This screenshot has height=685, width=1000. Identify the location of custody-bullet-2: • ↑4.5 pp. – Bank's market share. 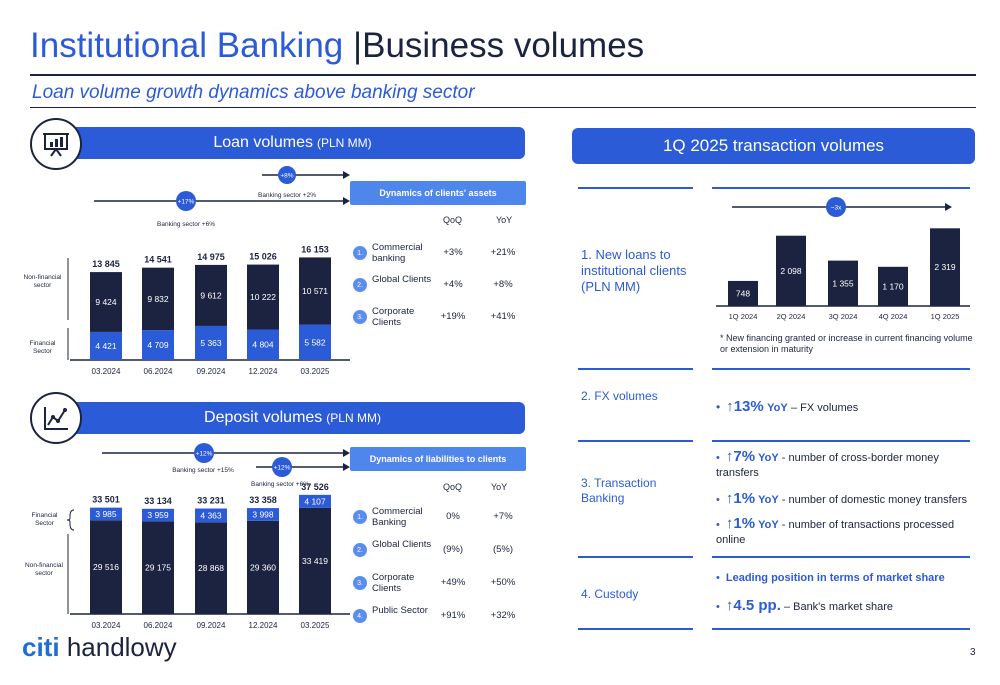
(805, 605).